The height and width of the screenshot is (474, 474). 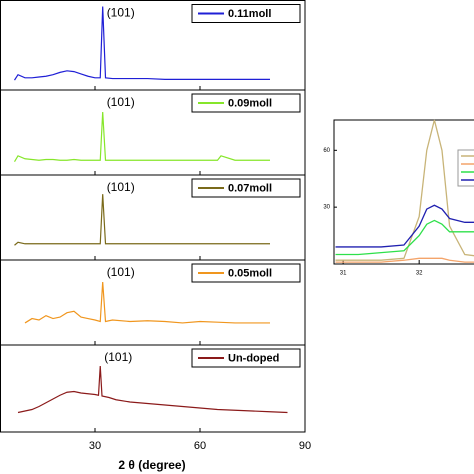 What do you see at coordinates (343, 274) in the screenshot?
I see `x-tick-label: 31` at bounding box center [343, 274].